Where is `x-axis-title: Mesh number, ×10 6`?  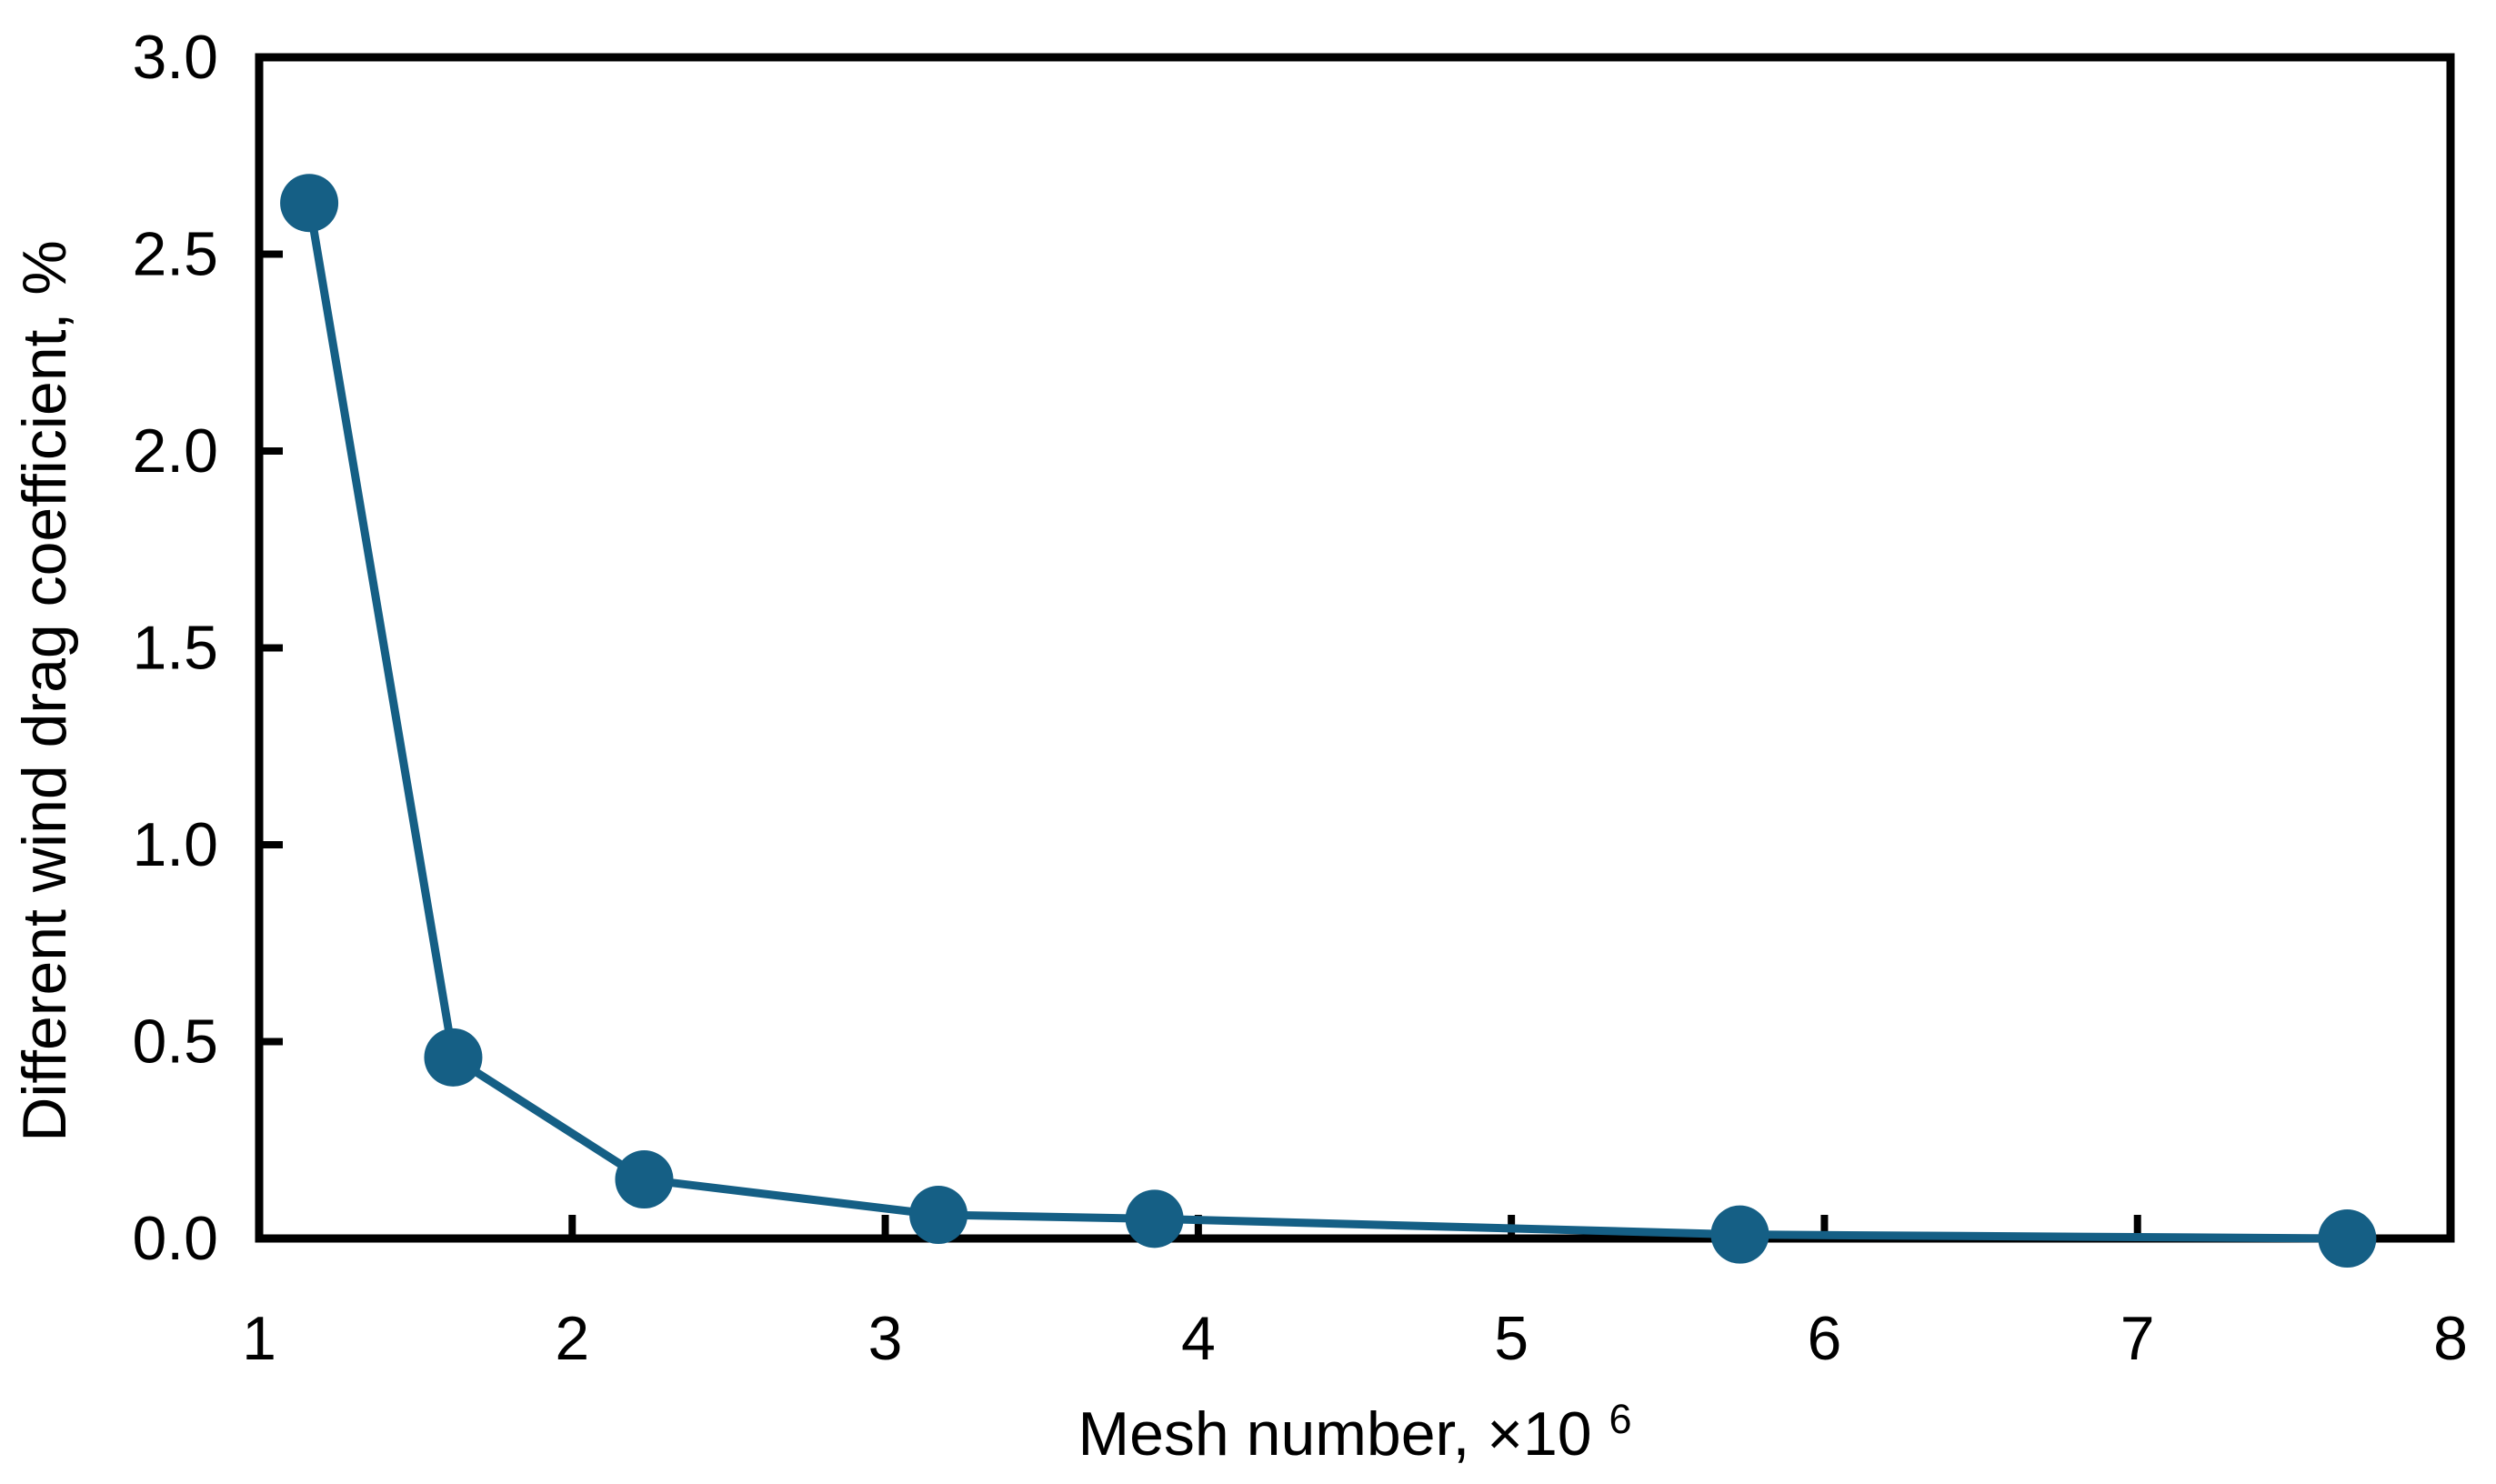
x-axis-title: Mesh number, ×10 6 is located at coordinates (1355, 1432).